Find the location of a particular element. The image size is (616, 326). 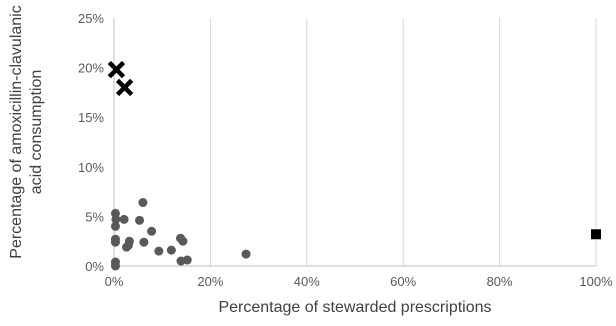

y-axis-title-line-2: acid consumption is located at coordinates (36, 132).